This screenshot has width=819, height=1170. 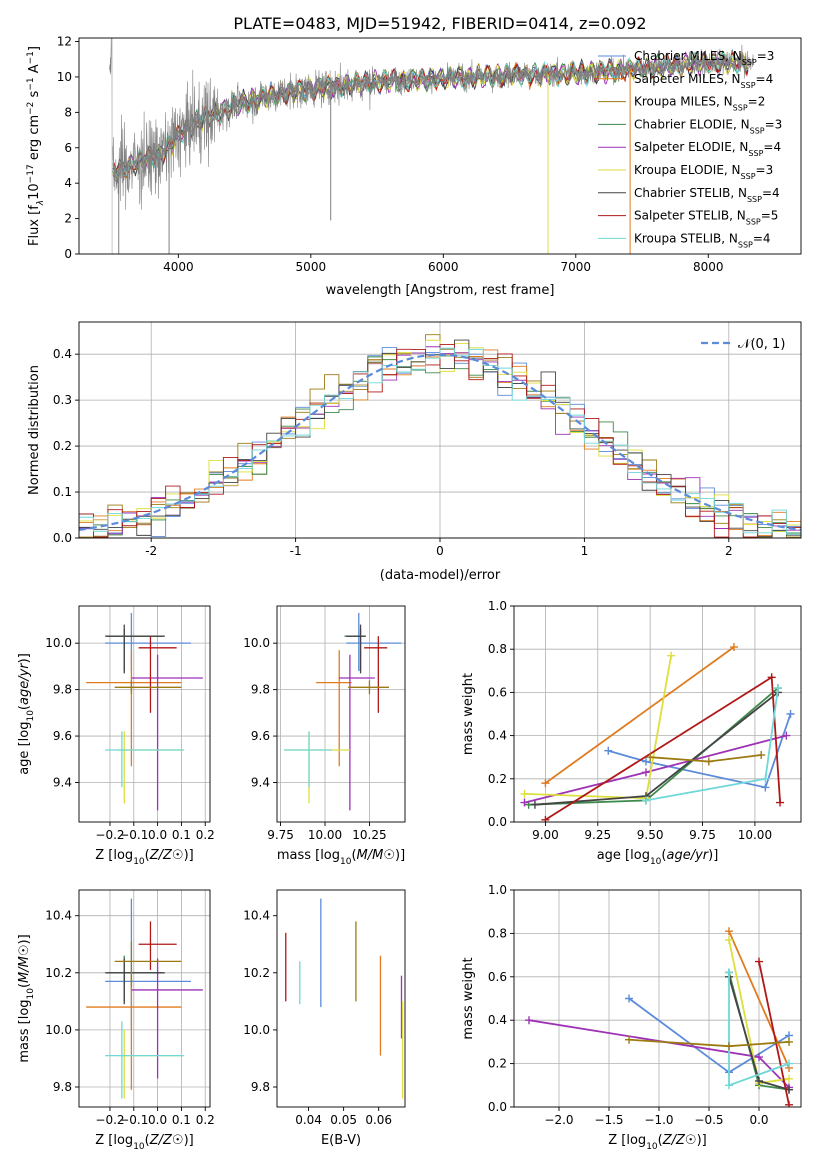 I want to click on legend-entry: Salpeter ELODIE, NSSP=4, so click(x=707, y=149).